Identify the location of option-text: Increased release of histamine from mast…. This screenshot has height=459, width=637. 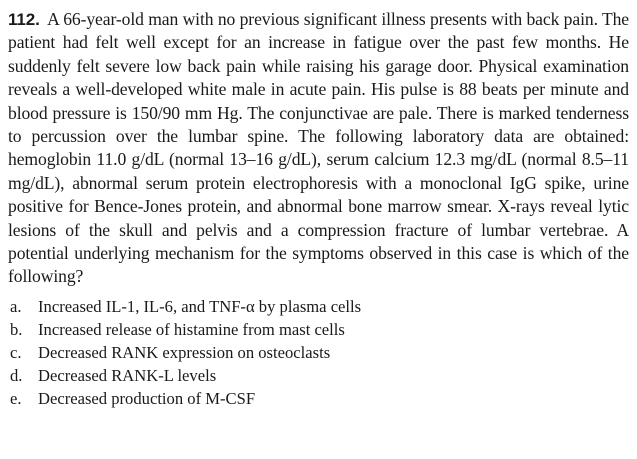
(191, 329).